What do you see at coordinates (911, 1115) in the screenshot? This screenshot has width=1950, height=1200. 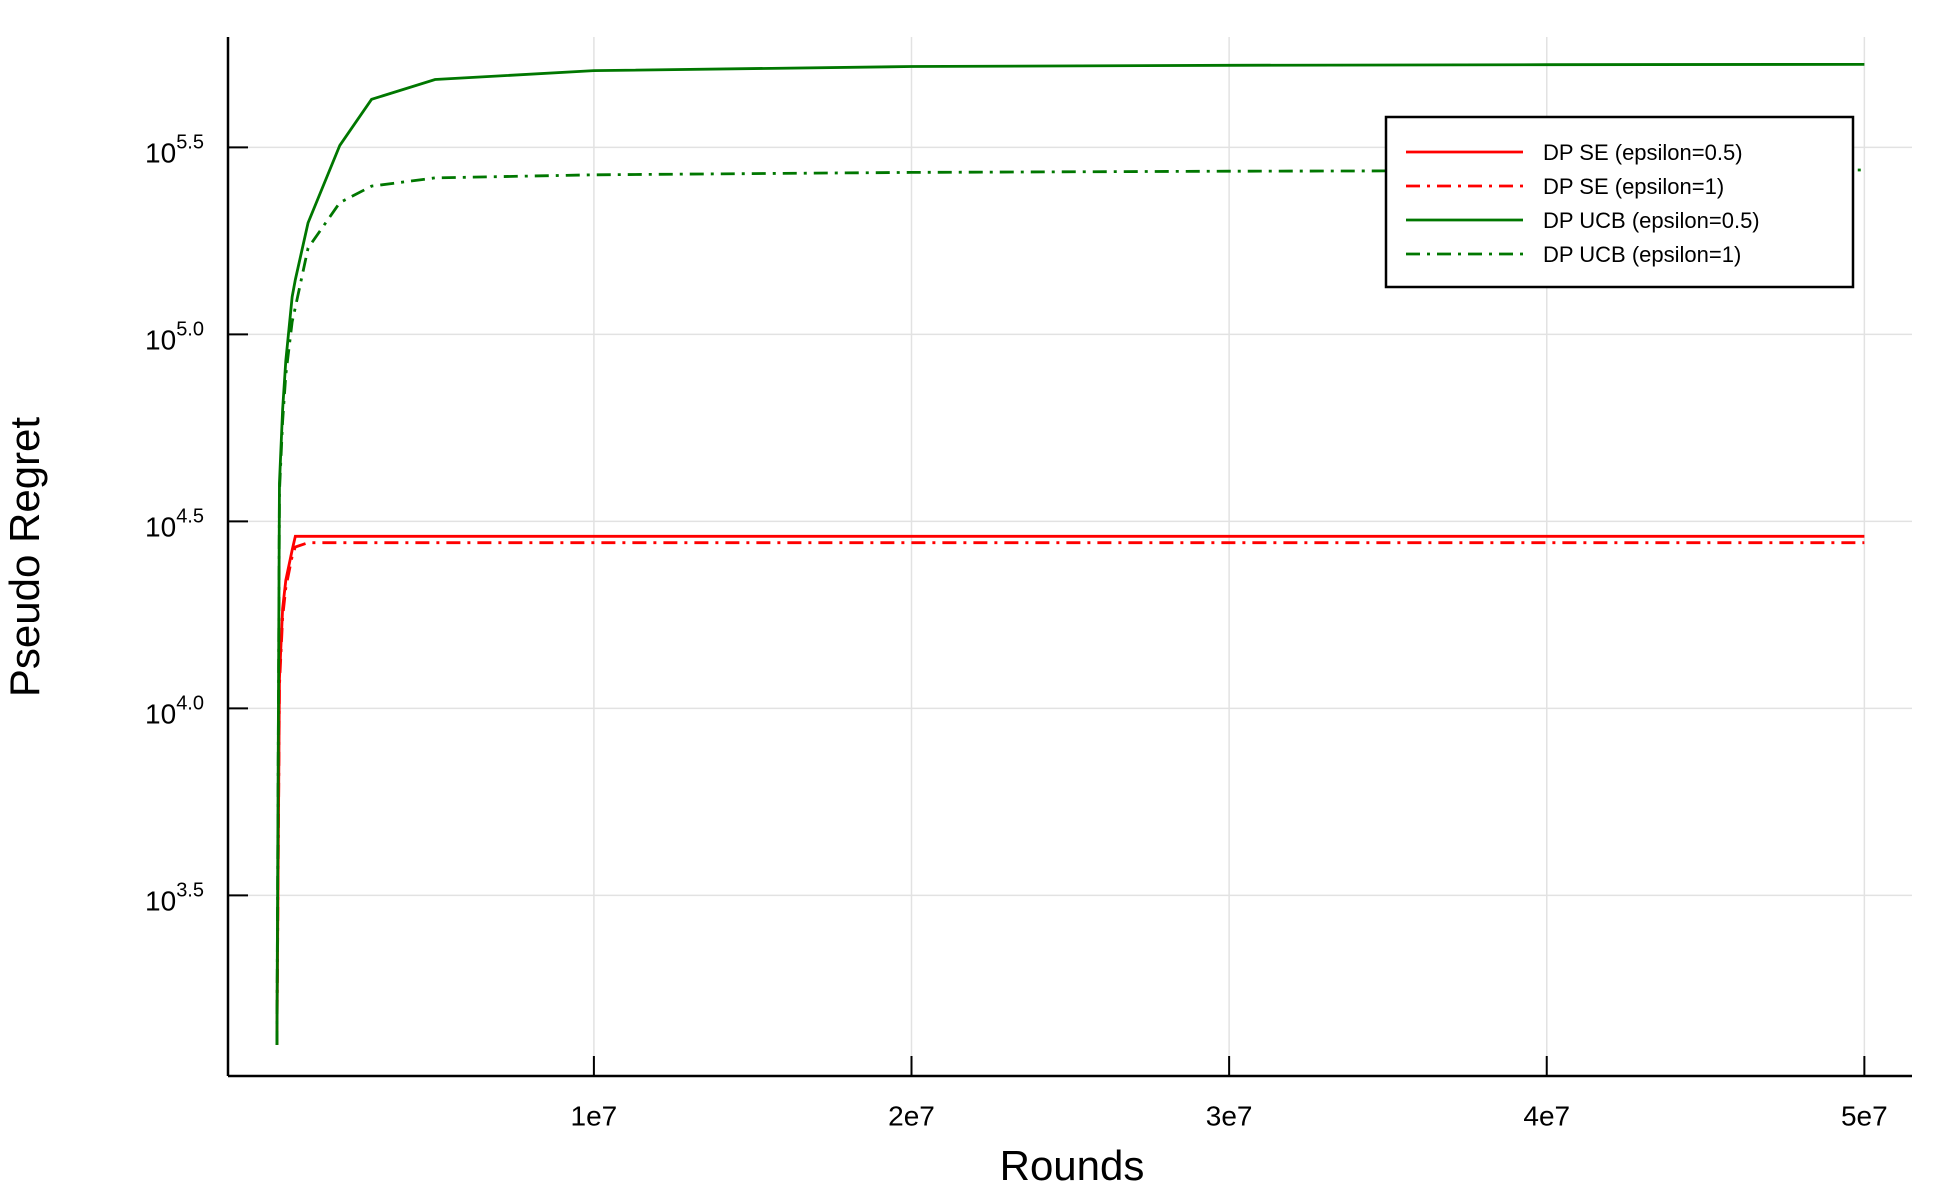 I see `x-tick-label: 2e7` at bounding box center [911, 1115].